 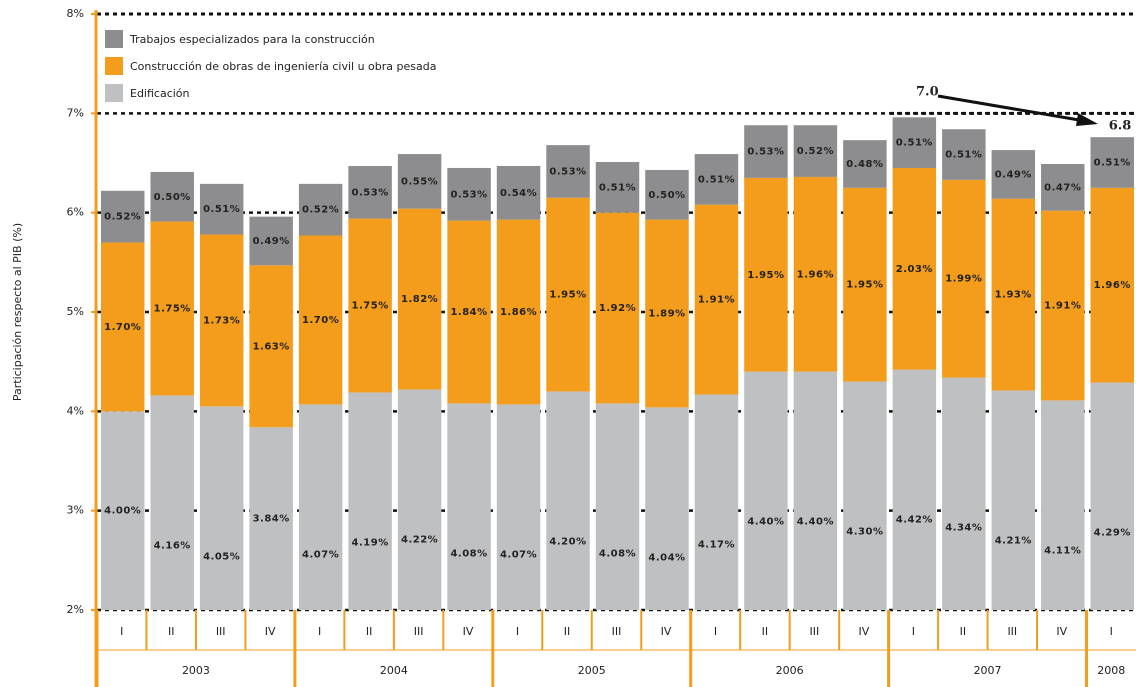 I want to click on data-label: 1.89%, so click(x=666, y=313).